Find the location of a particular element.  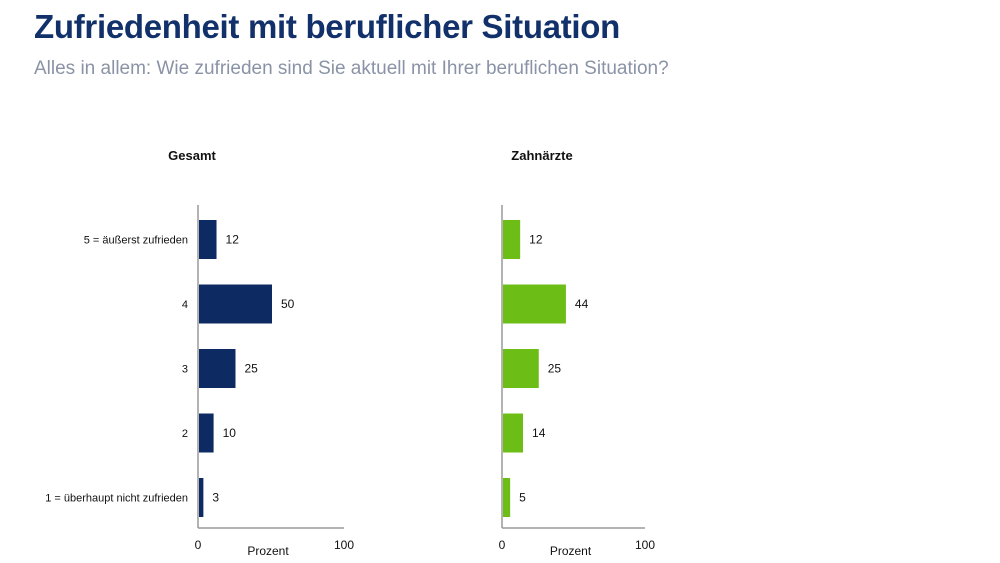

page-title: Zufriedenheit mit beruflicher Situation is located at coordinates (327, 26).